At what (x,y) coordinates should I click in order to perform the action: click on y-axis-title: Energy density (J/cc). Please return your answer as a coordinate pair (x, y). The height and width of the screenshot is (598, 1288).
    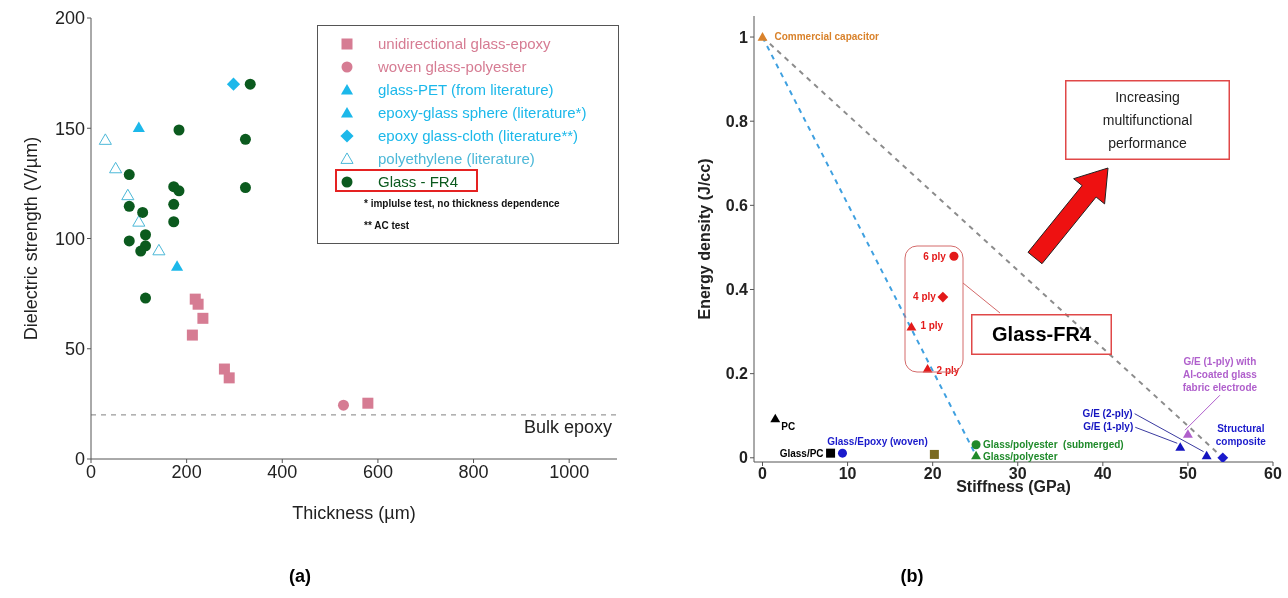
    Looking at the image, I should click on (704, 239).